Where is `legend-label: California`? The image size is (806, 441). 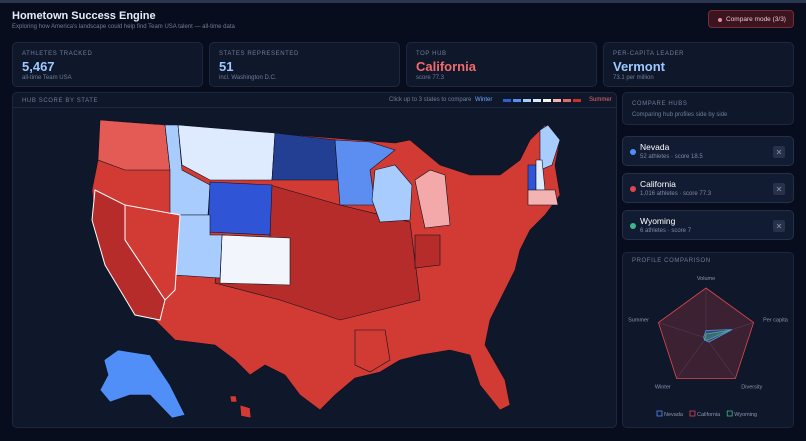
legend-label: California is located at coordinates (709, 415).